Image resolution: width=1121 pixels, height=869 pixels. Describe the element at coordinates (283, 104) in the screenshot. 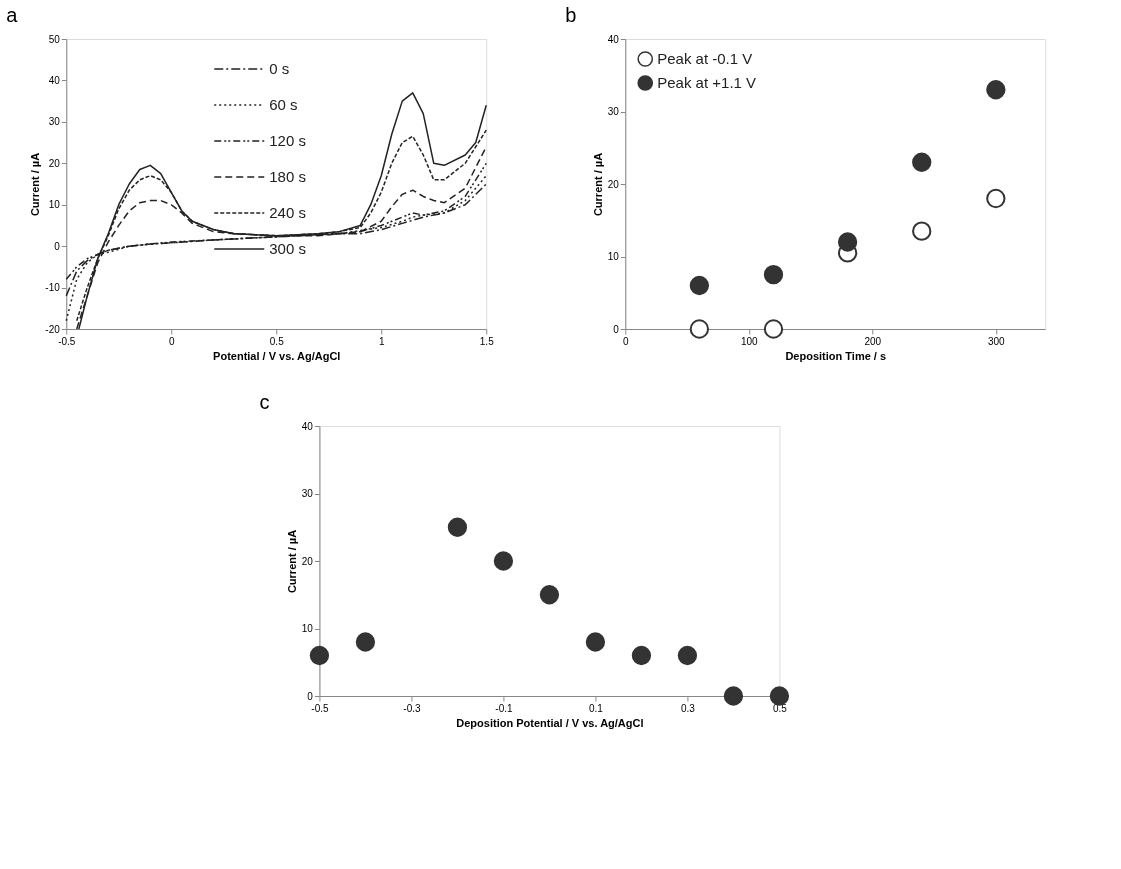

I see `legend-label: 60 s` at that location.